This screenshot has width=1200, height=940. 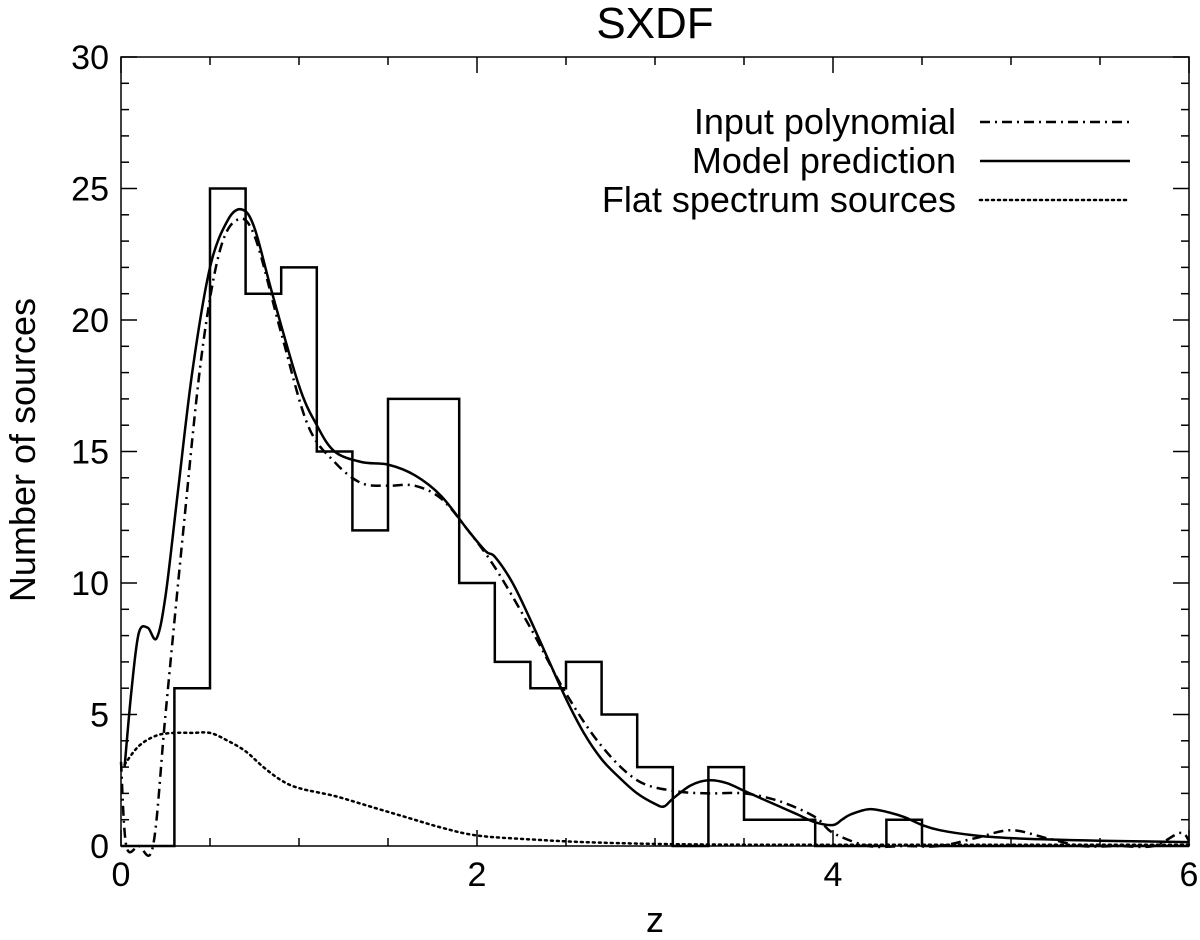 What do you see at coordinates (654, 24) in the screenshot?
I see `chart-title: SXDF` at bounding box center [654, 24].